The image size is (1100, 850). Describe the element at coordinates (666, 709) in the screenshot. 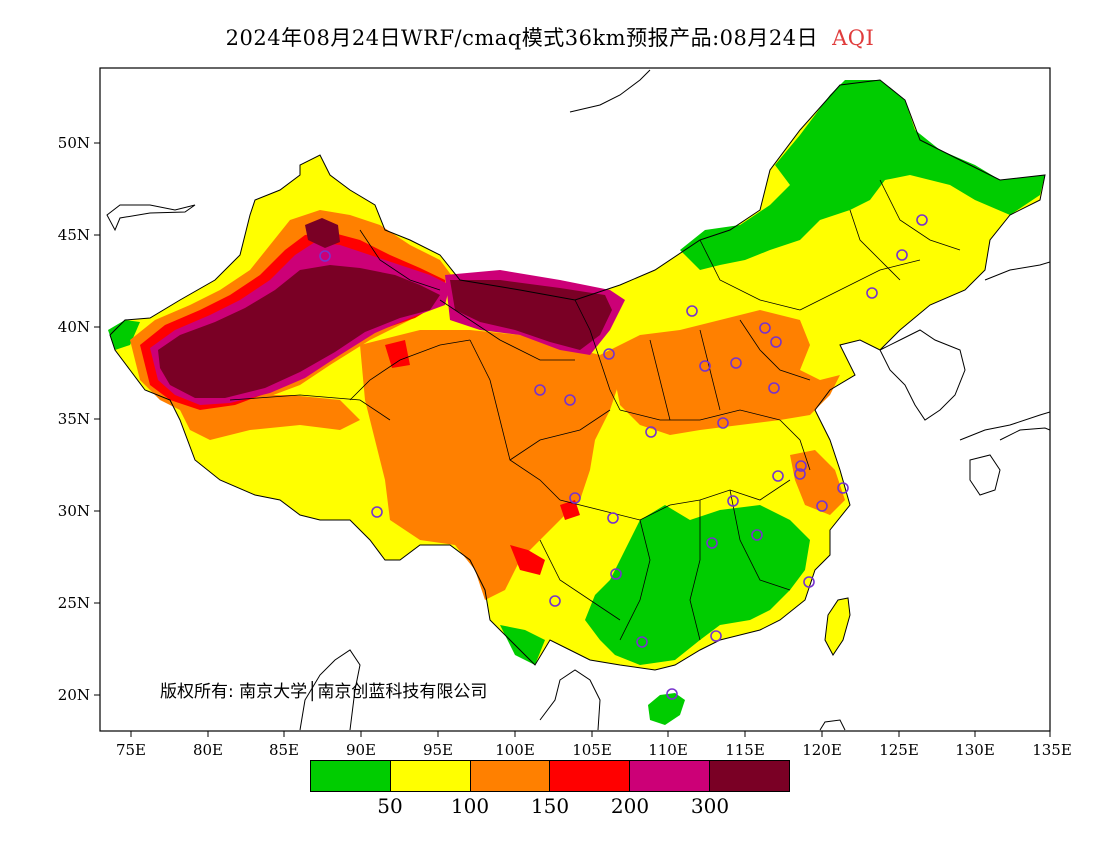

I see `region-hainan` at that location.